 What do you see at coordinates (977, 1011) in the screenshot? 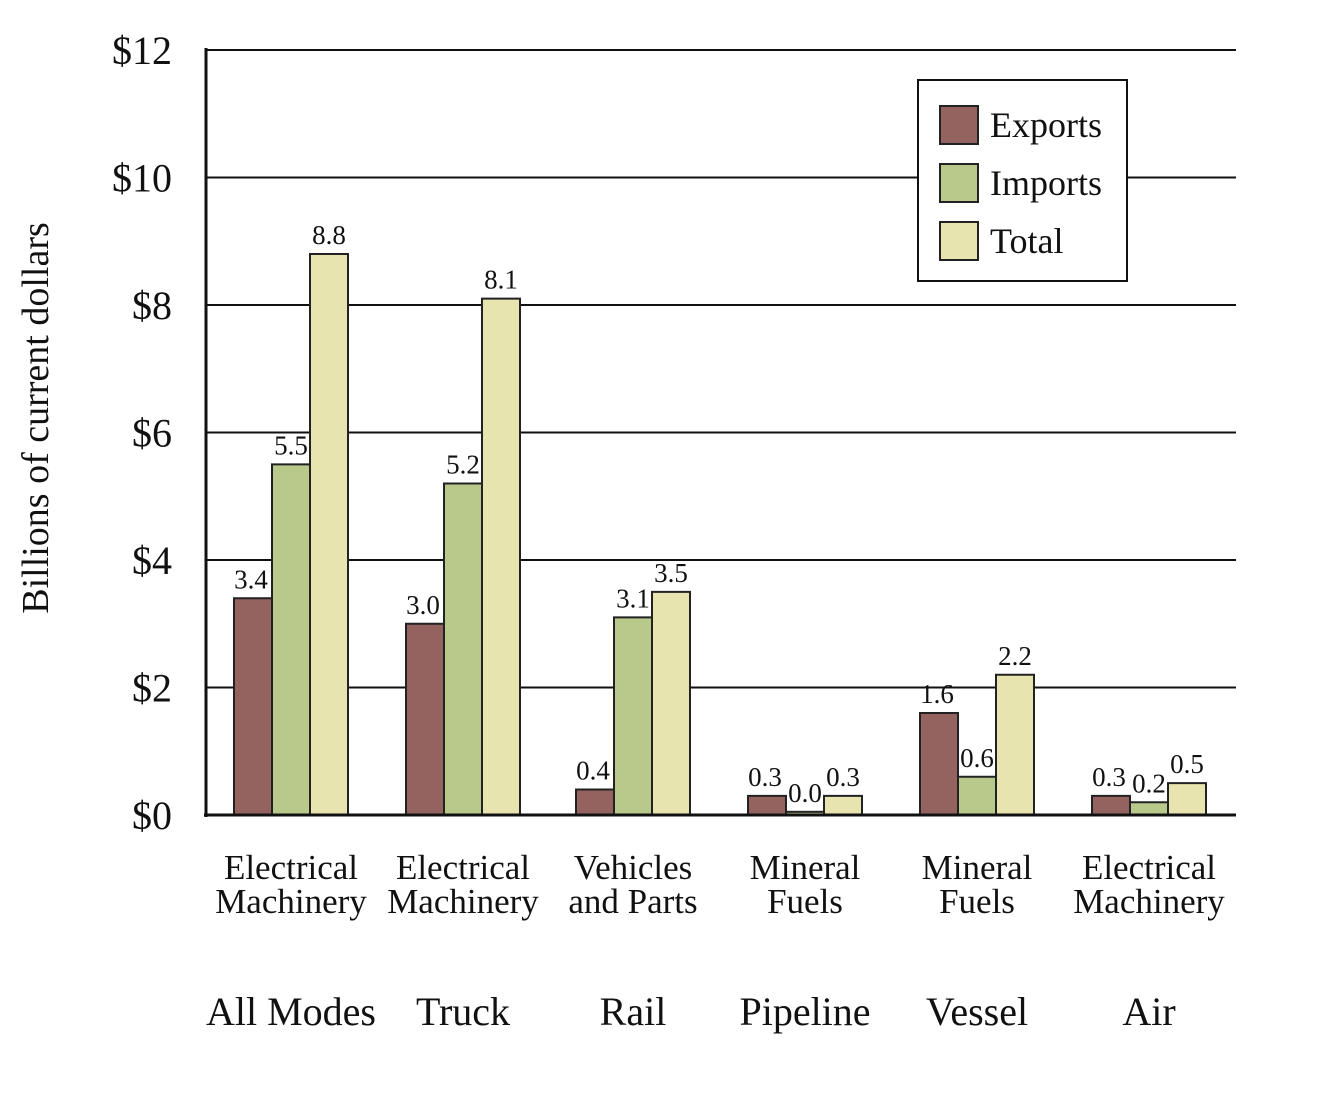
I see `mode-label: Vessel` at bounding box center [977, 1011].